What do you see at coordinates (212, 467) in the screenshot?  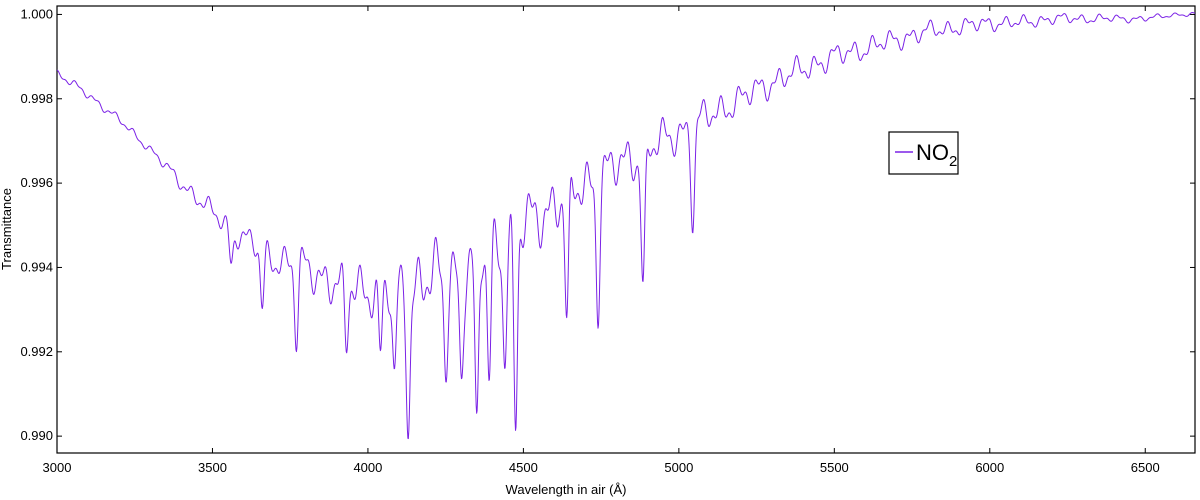 I see `x-tick-label: 3500` at bounding box center [212, 467].